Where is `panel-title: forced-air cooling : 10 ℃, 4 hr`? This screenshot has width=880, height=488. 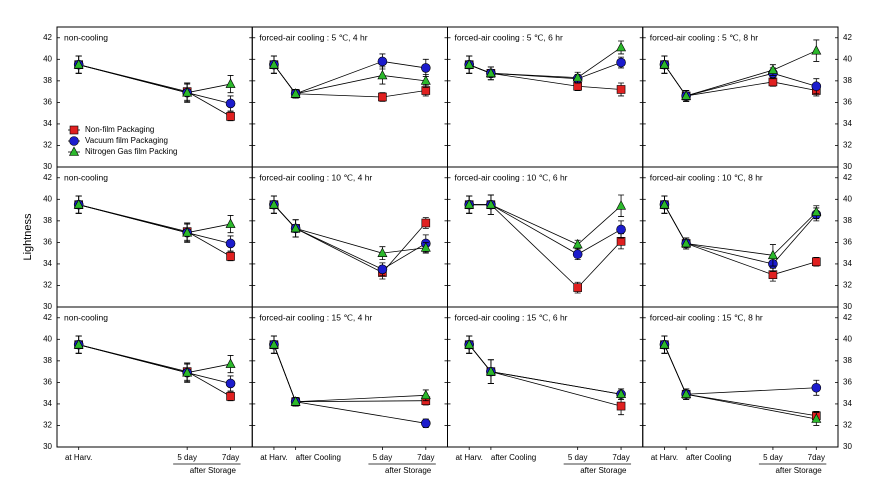
panel-title: forced-air cooling : 10 ℃, 4 hr is located at coordinates (315, 177).